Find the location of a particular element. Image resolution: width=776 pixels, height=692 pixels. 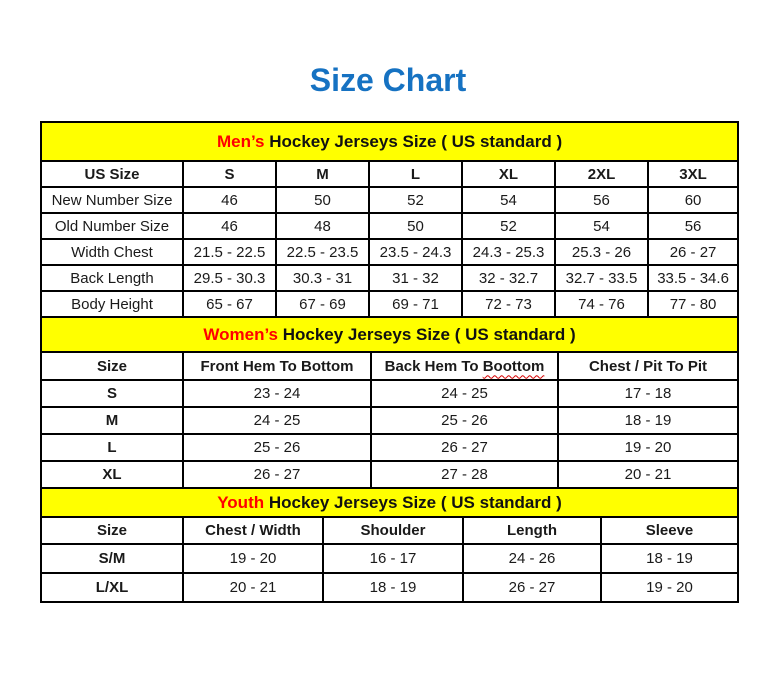

column-header-length: Length is located at coordinates (532, 530).